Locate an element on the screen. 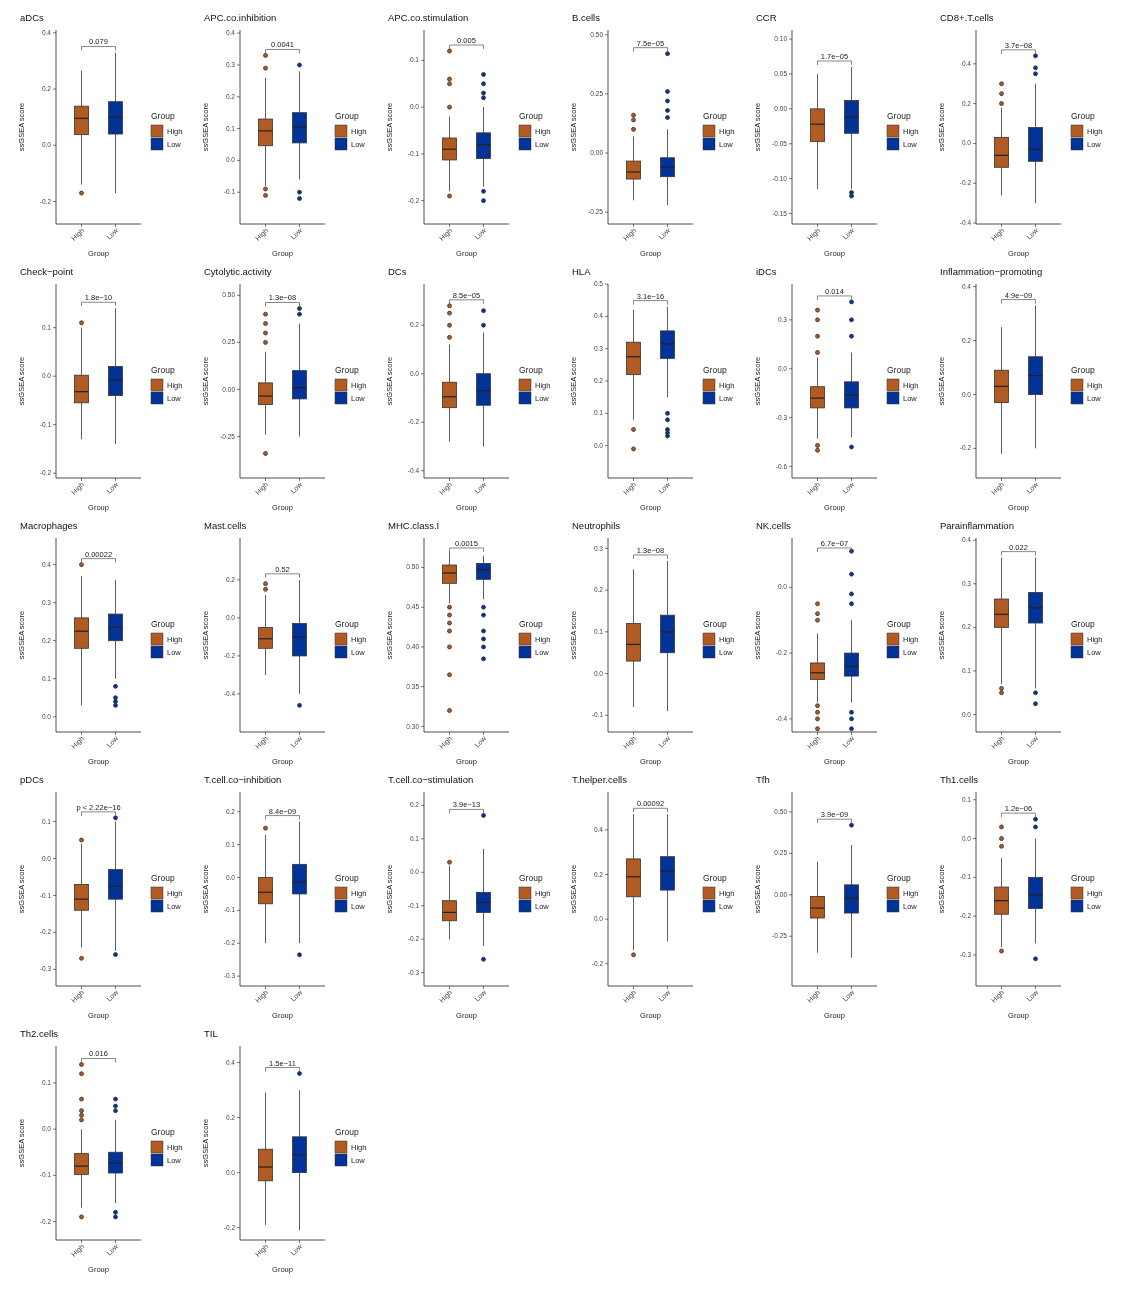  chart-title: T.helper.cells is located at coordinates (600, 779).